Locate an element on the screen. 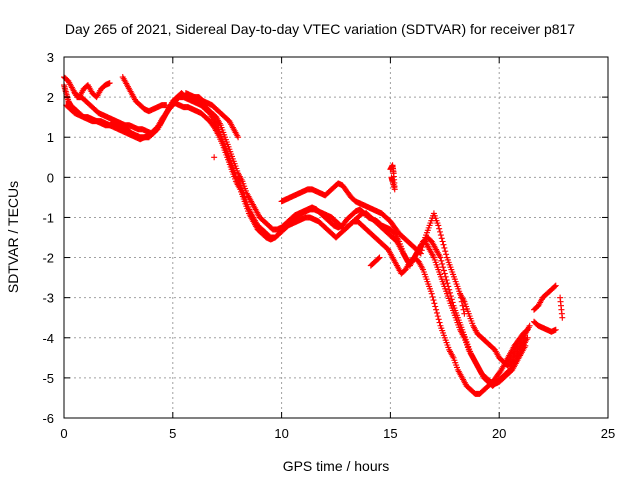 The image size is (640, 480). x-tick-label: 10 is located at coordinates (281, 433).